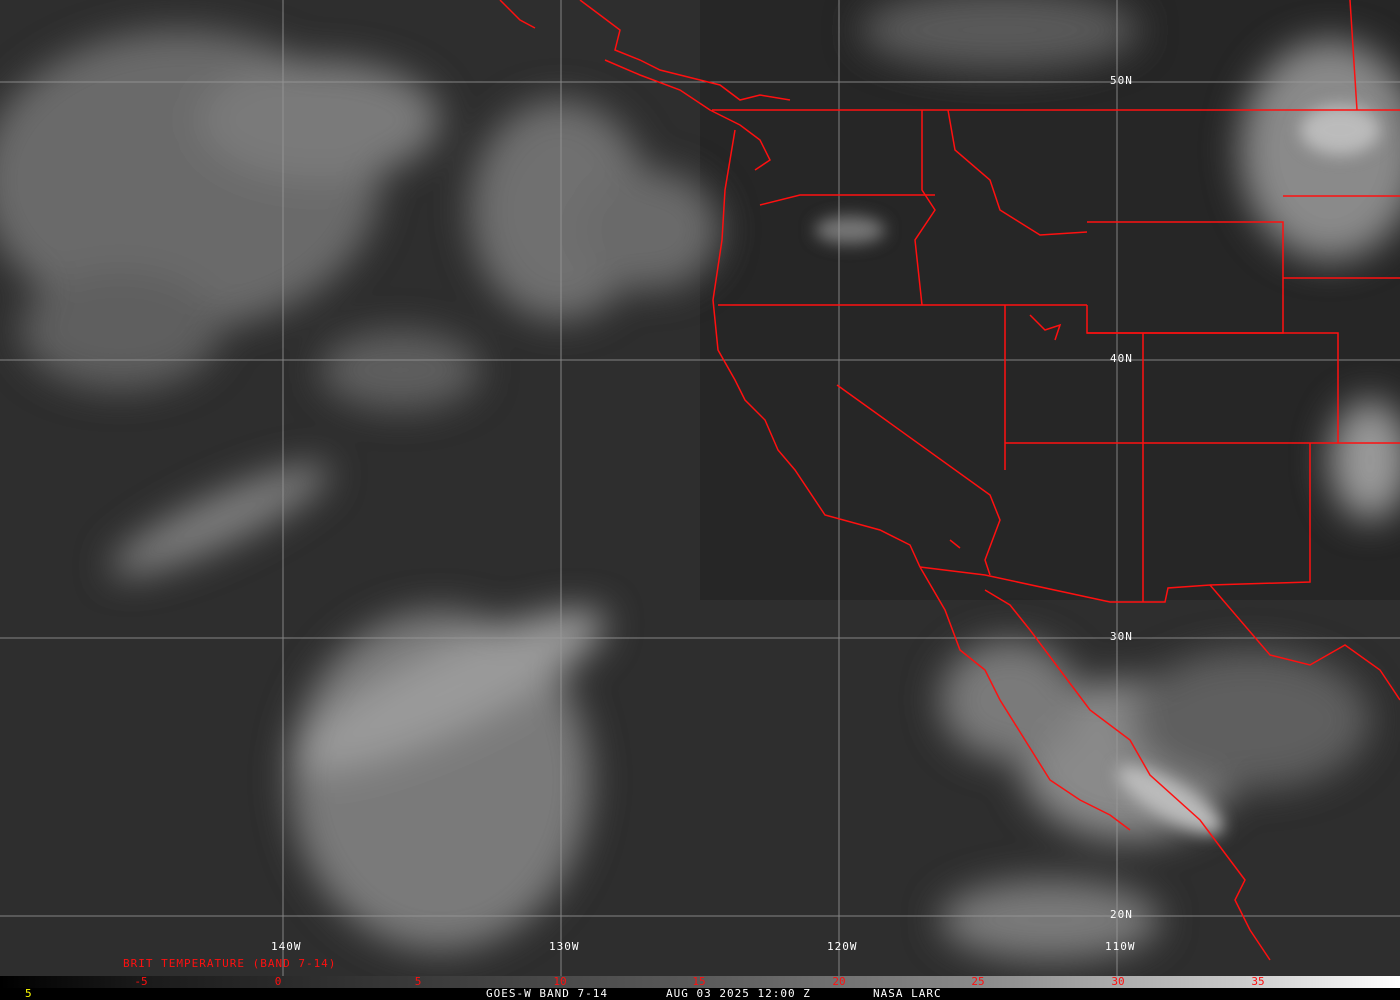  What do you see at coordinates (1118, 981) in the screenshot?
I see `colorbar-tick: 30` at bounding box center [1118, 981].